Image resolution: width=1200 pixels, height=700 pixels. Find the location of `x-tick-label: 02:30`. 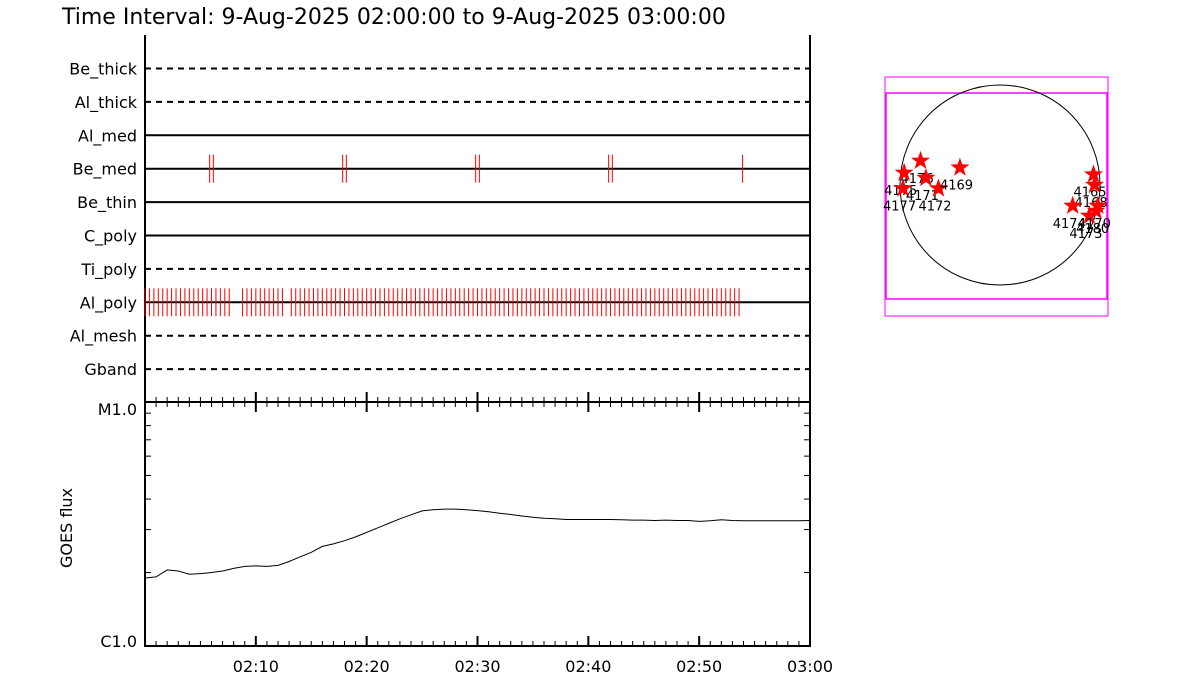

x-tick-label: 02:30 is located at coordinates (477, 666).